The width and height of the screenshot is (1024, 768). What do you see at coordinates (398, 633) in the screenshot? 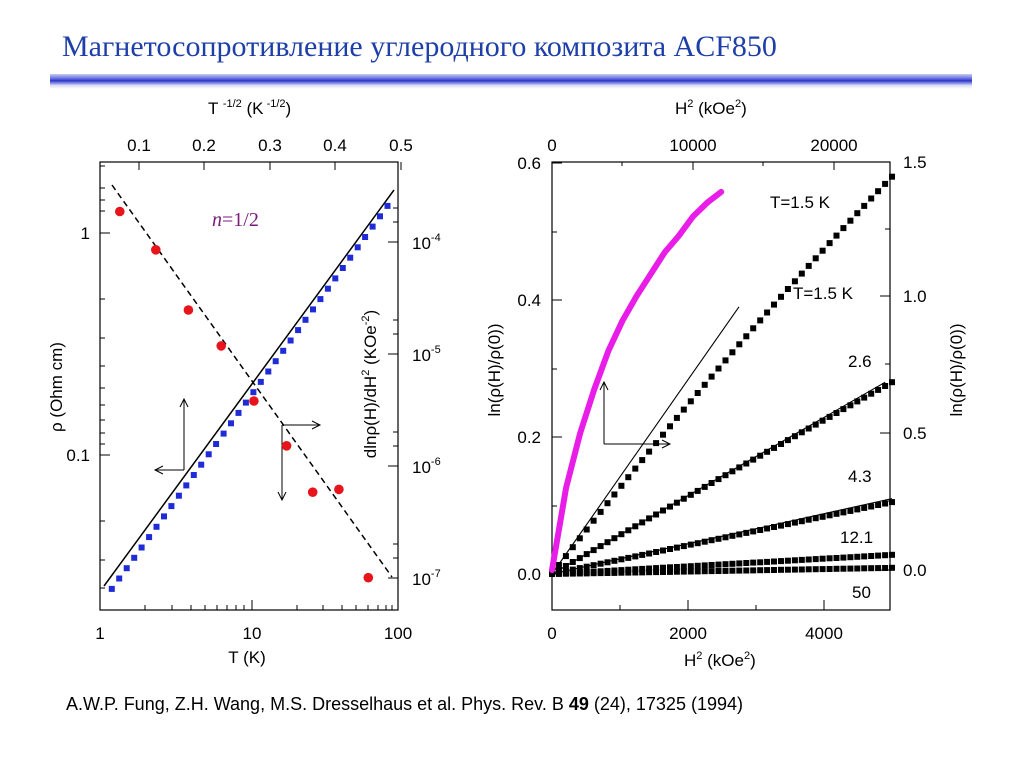
I see `left-bottom-tick-label: 100` at bounding box center [398, 633].